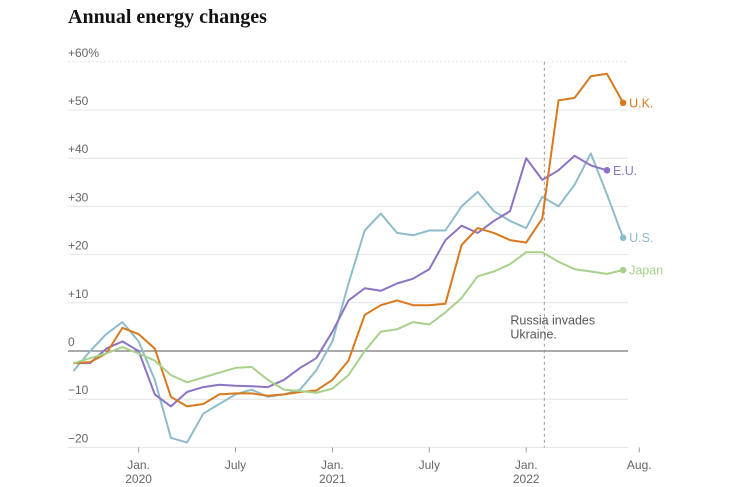 This screenshot has height=487, width=731. Describe the element at coordinates (533, 334) in the screenshot. I see `annotation-text: Ukraine.` at that location.